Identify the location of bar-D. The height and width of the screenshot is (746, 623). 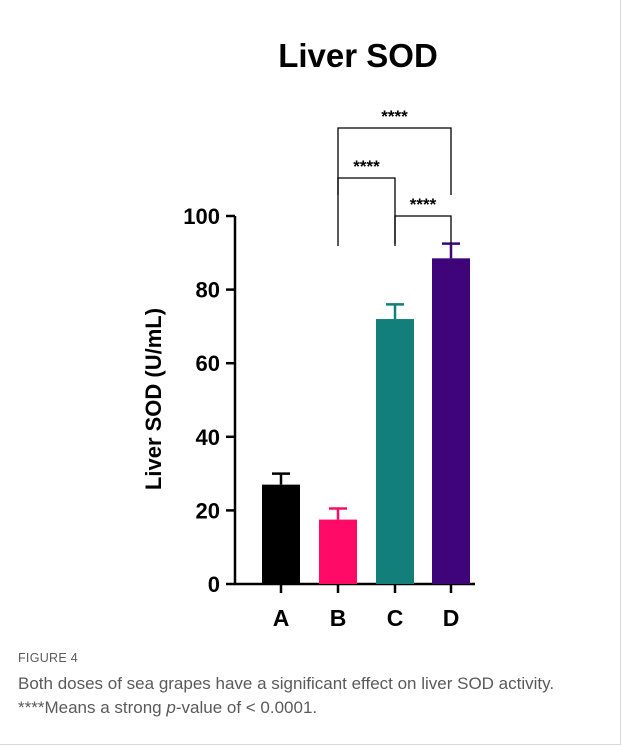
(451, 421).